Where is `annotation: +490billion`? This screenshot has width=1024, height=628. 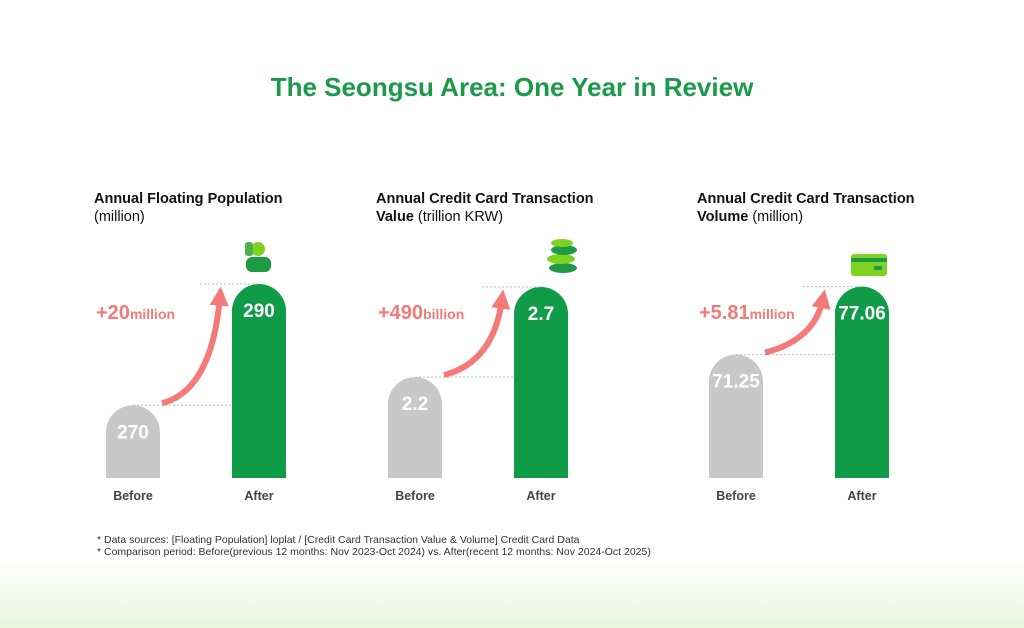
annotation: +490billion is located at coordinates (421, 313).